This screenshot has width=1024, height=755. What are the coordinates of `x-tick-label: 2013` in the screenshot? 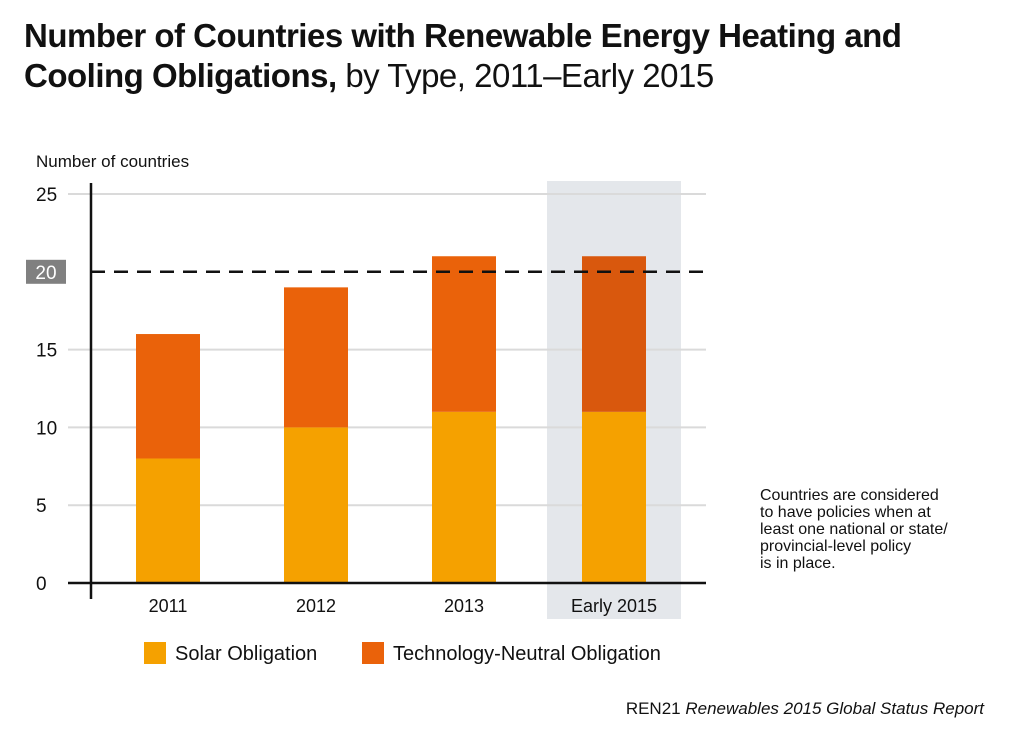 It's located at (464, 606).